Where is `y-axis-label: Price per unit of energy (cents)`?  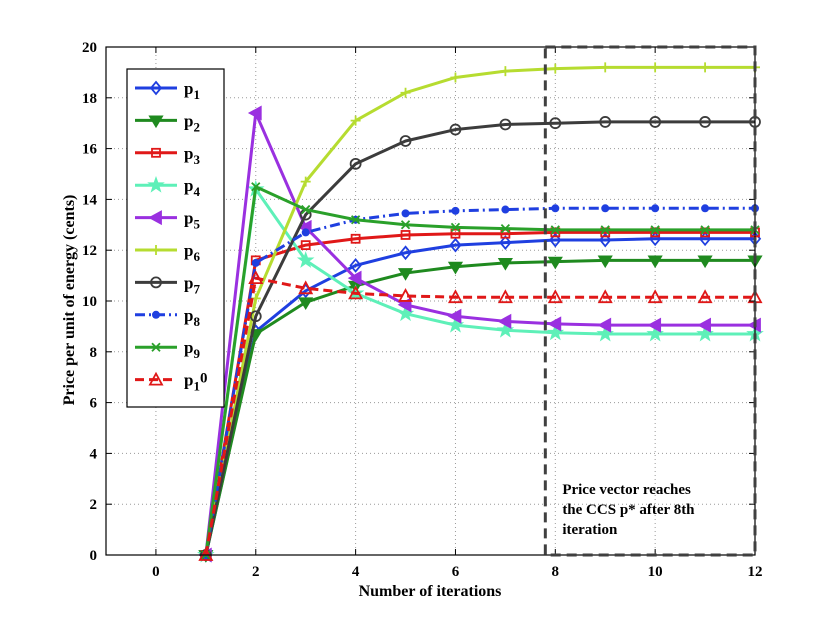 y-axis-label: Price per unit of energy (cents) is located at coordinates (69, 300).